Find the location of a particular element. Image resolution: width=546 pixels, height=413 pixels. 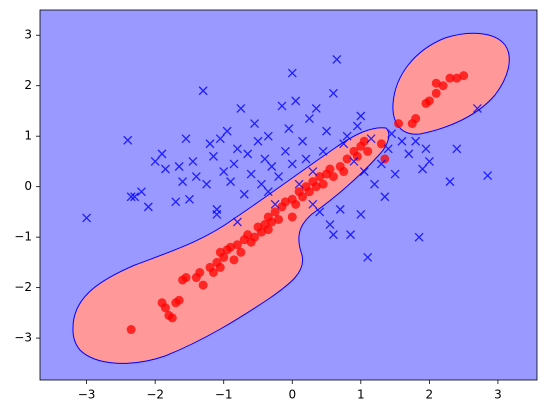

x-tick-label: 0 is located at coordinates (292, 395).